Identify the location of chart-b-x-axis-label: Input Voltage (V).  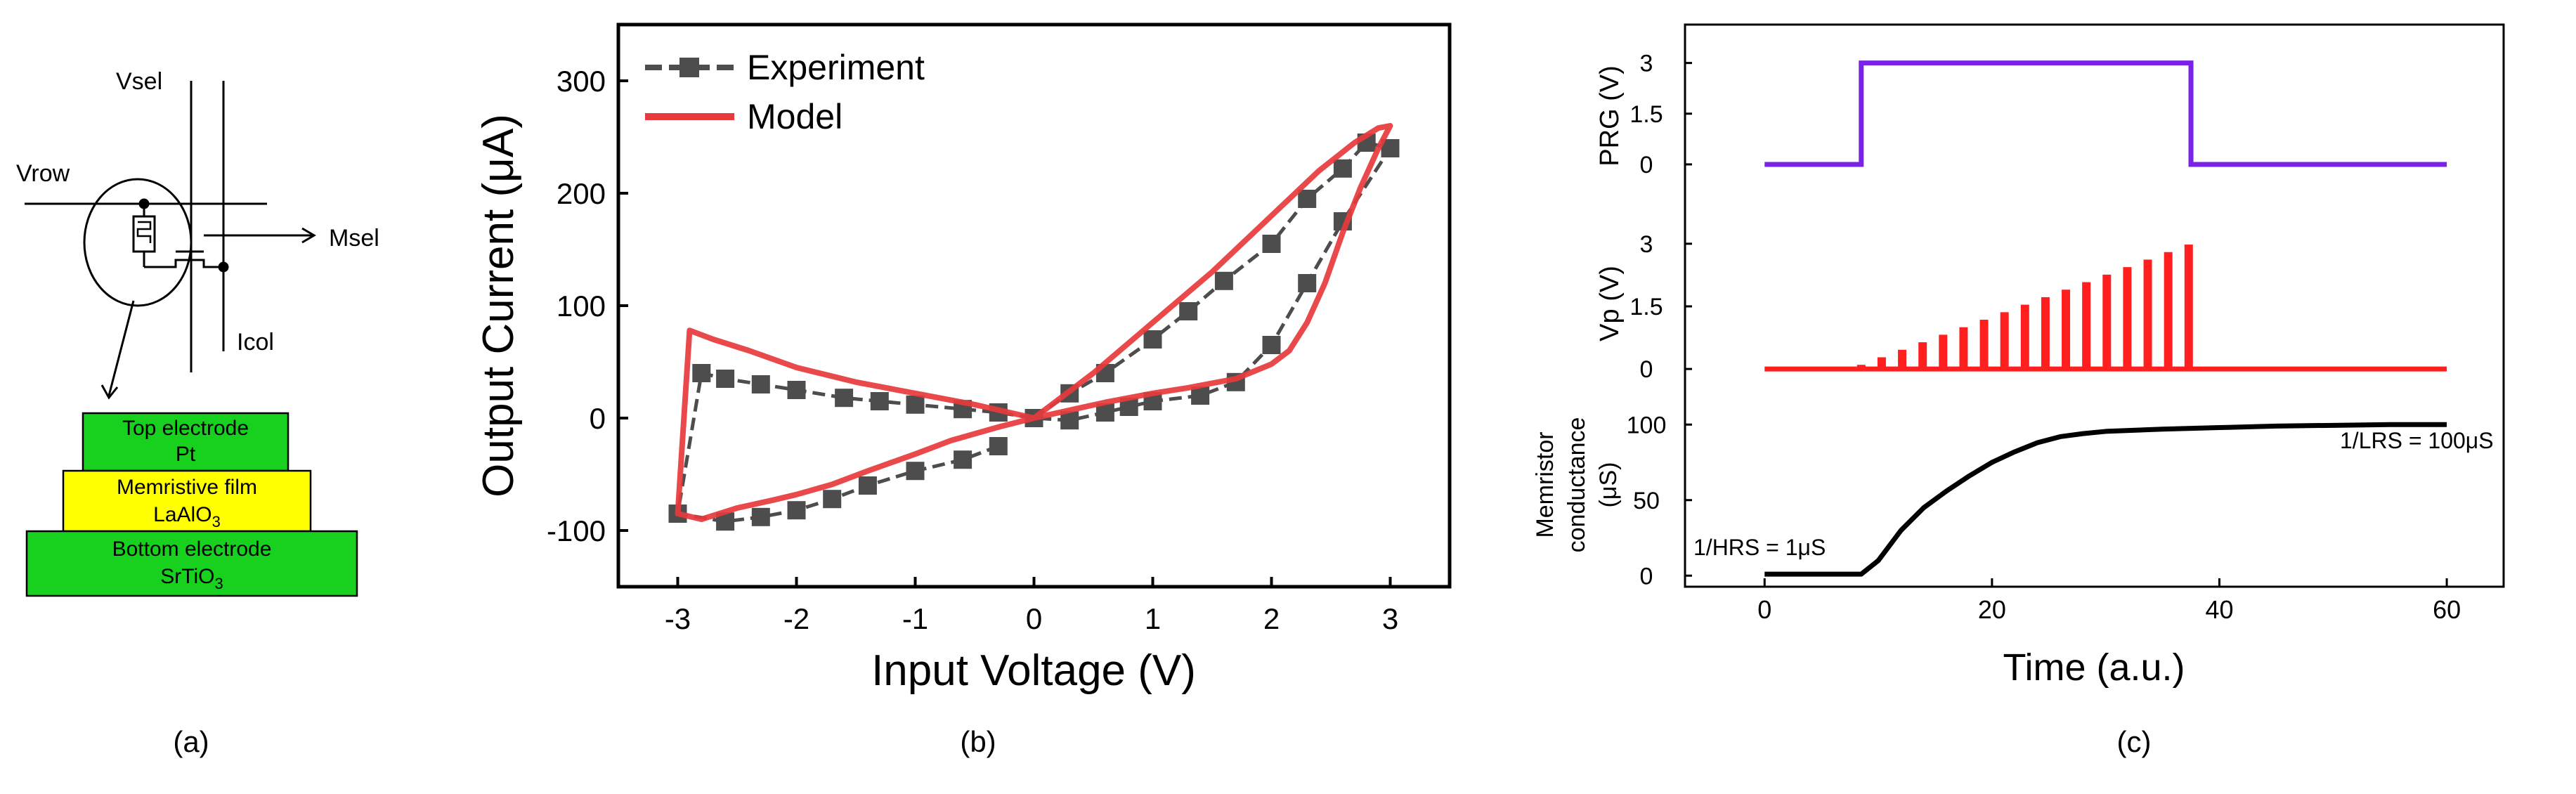
(1033, 670).